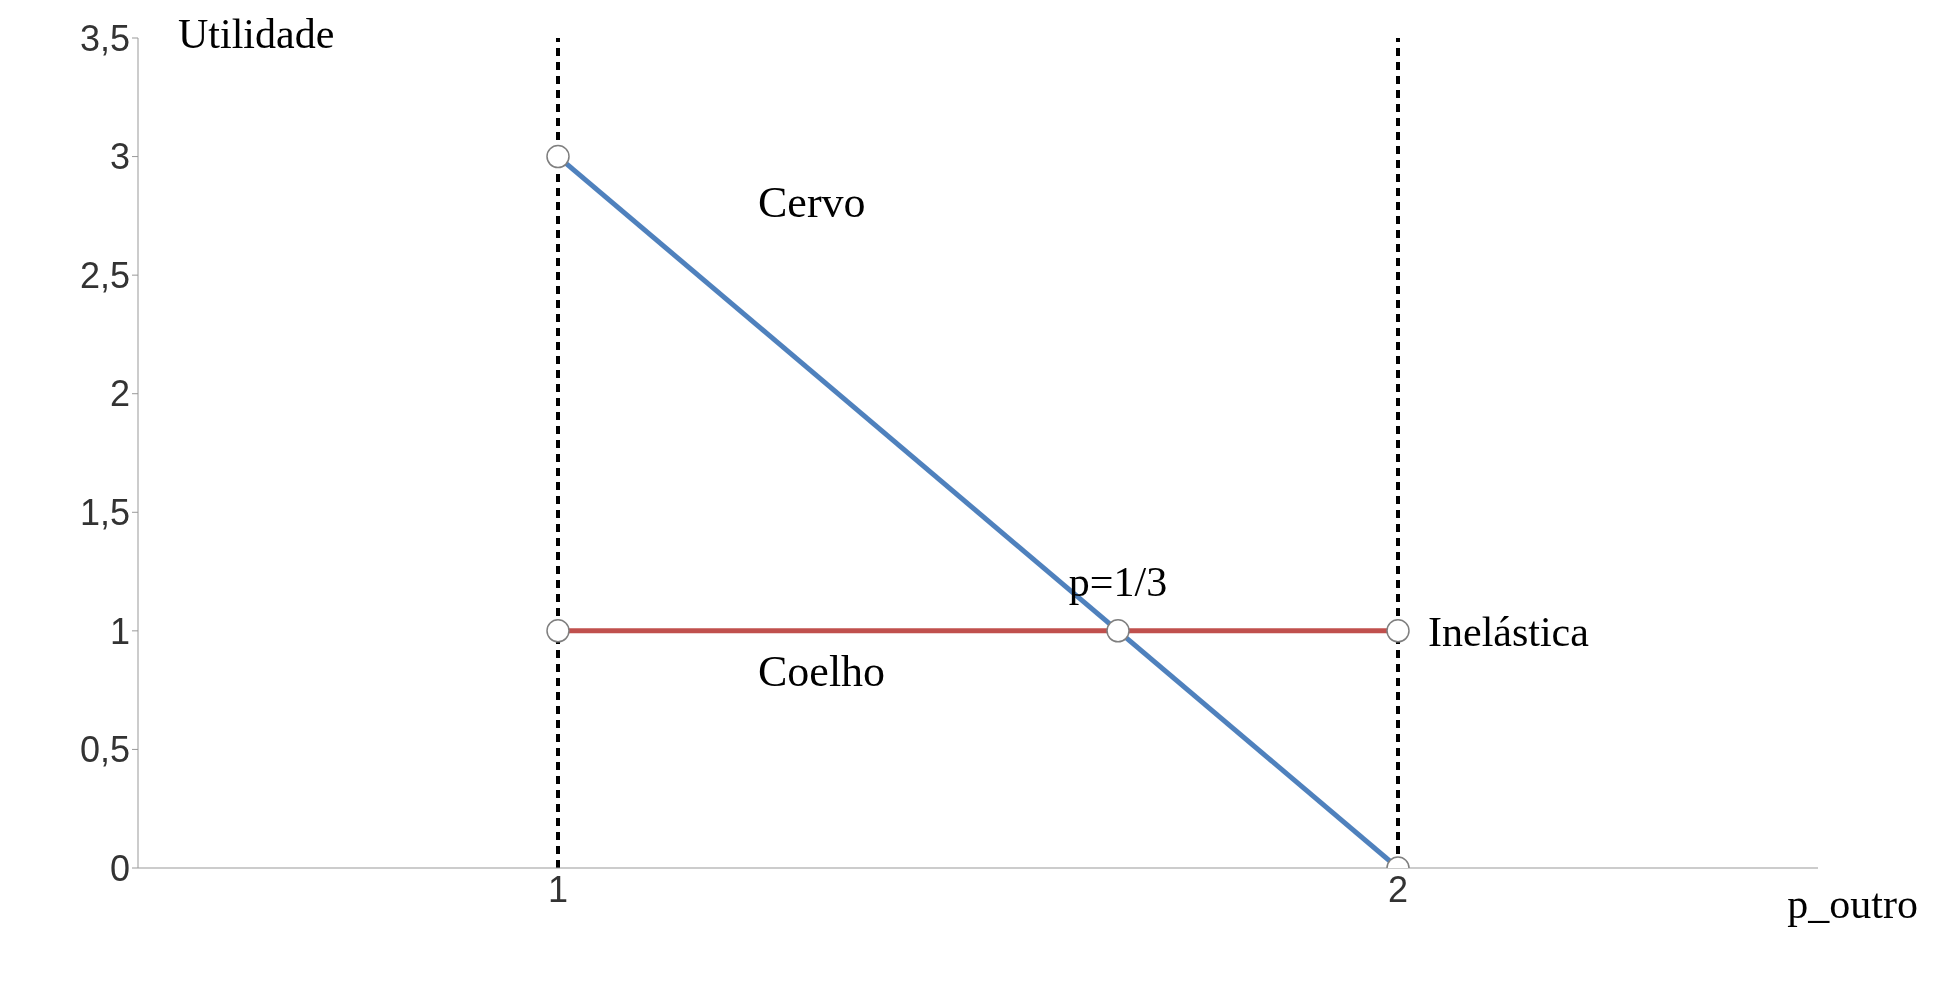  Describe the element at coordinates (119, 157) in the screenshot. I see `y-tick-label: 3` at that location.